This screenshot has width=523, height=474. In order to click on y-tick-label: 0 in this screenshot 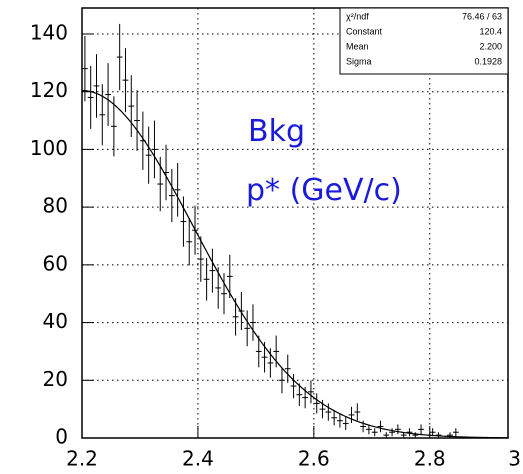, I will do `click(61, 437)`.